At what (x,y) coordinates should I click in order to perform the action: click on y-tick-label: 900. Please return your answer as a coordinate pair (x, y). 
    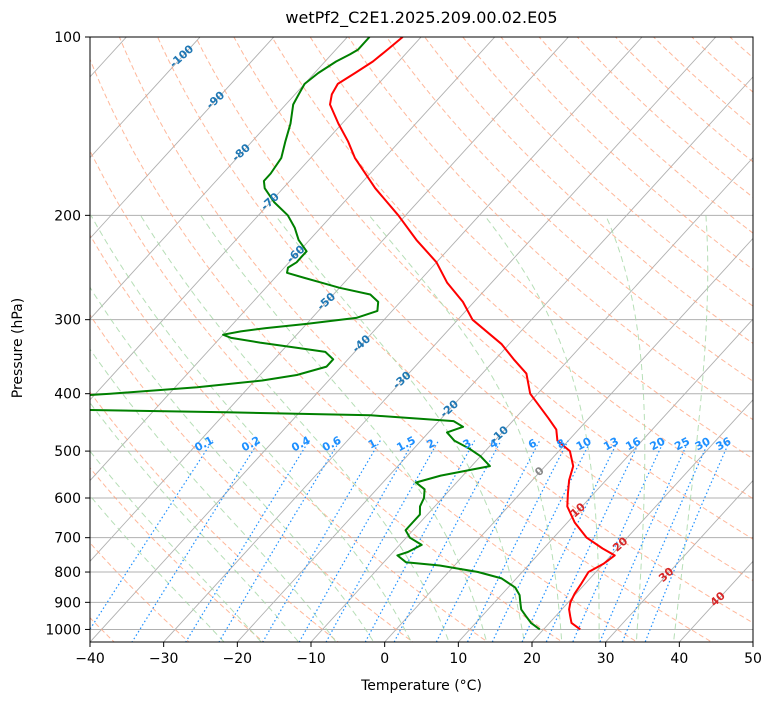
    Looking at the image, I should click on (67, 603).